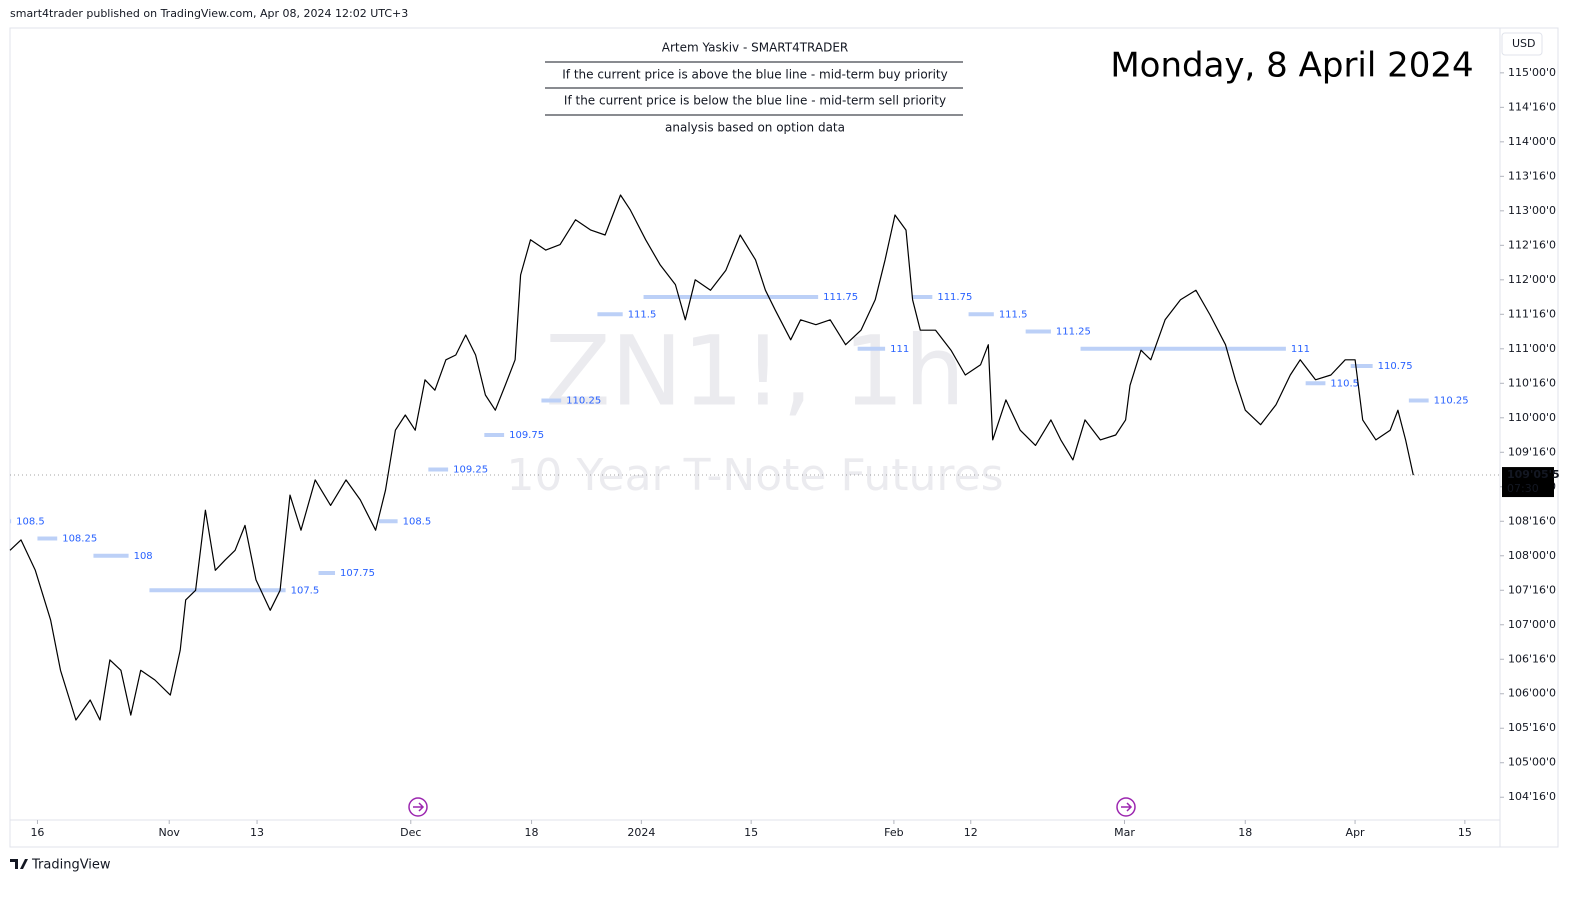  What do you see at coordinates (71, 865) in the screenshot?
I see `footer-brand: TradingView` at bounding box center [71, 865].